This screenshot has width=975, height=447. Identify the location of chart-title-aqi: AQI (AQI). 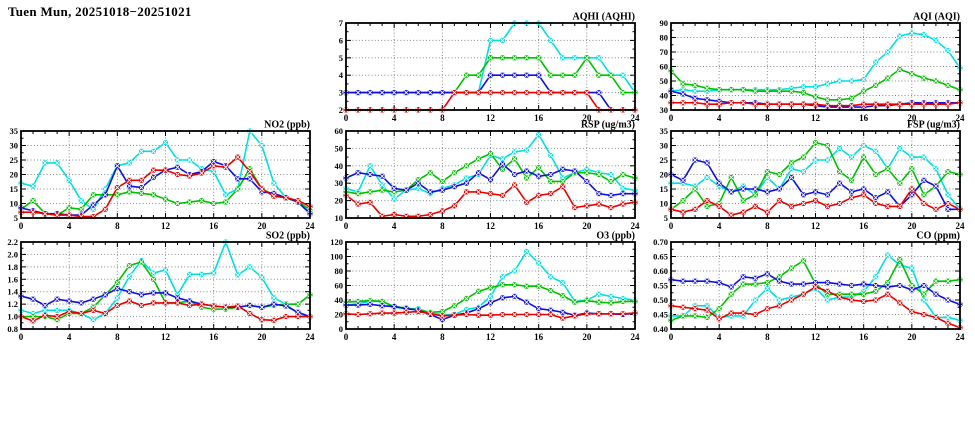
(936, 17).